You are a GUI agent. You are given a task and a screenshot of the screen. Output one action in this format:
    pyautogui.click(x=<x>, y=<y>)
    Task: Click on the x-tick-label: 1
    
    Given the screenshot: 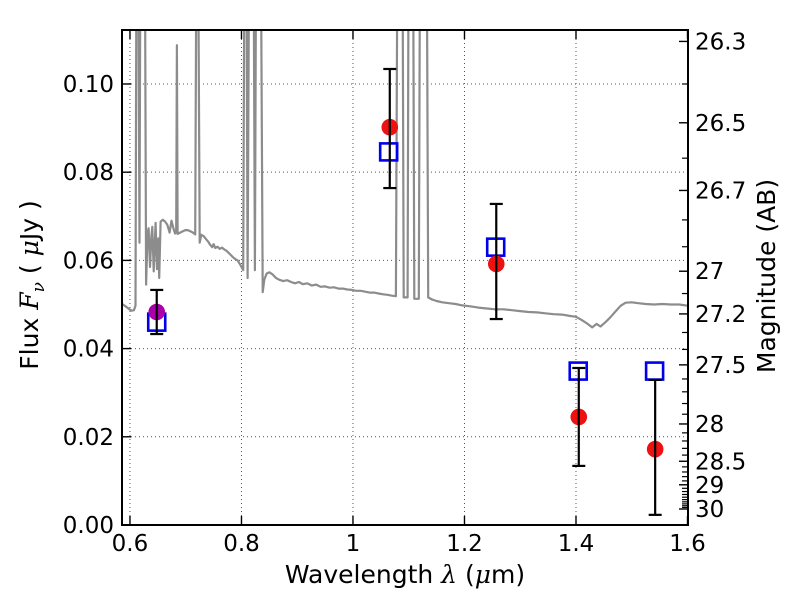 What is the action you would take?
    pyautogui.click(x=353, y=544)
    